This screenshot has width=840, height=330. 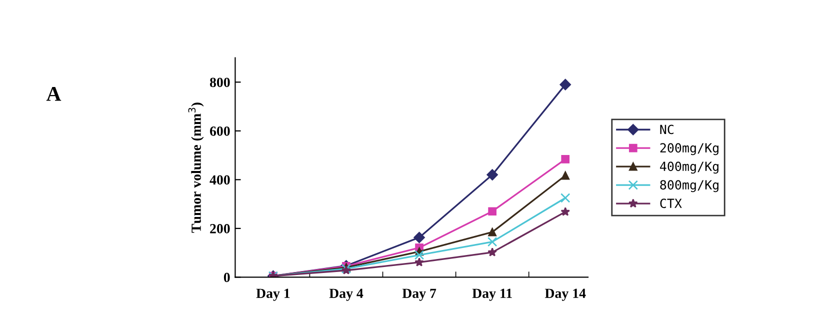 I want to click on y-axis-title: Tumor volume (mm$^{3}$), so click(x=196, y=167).